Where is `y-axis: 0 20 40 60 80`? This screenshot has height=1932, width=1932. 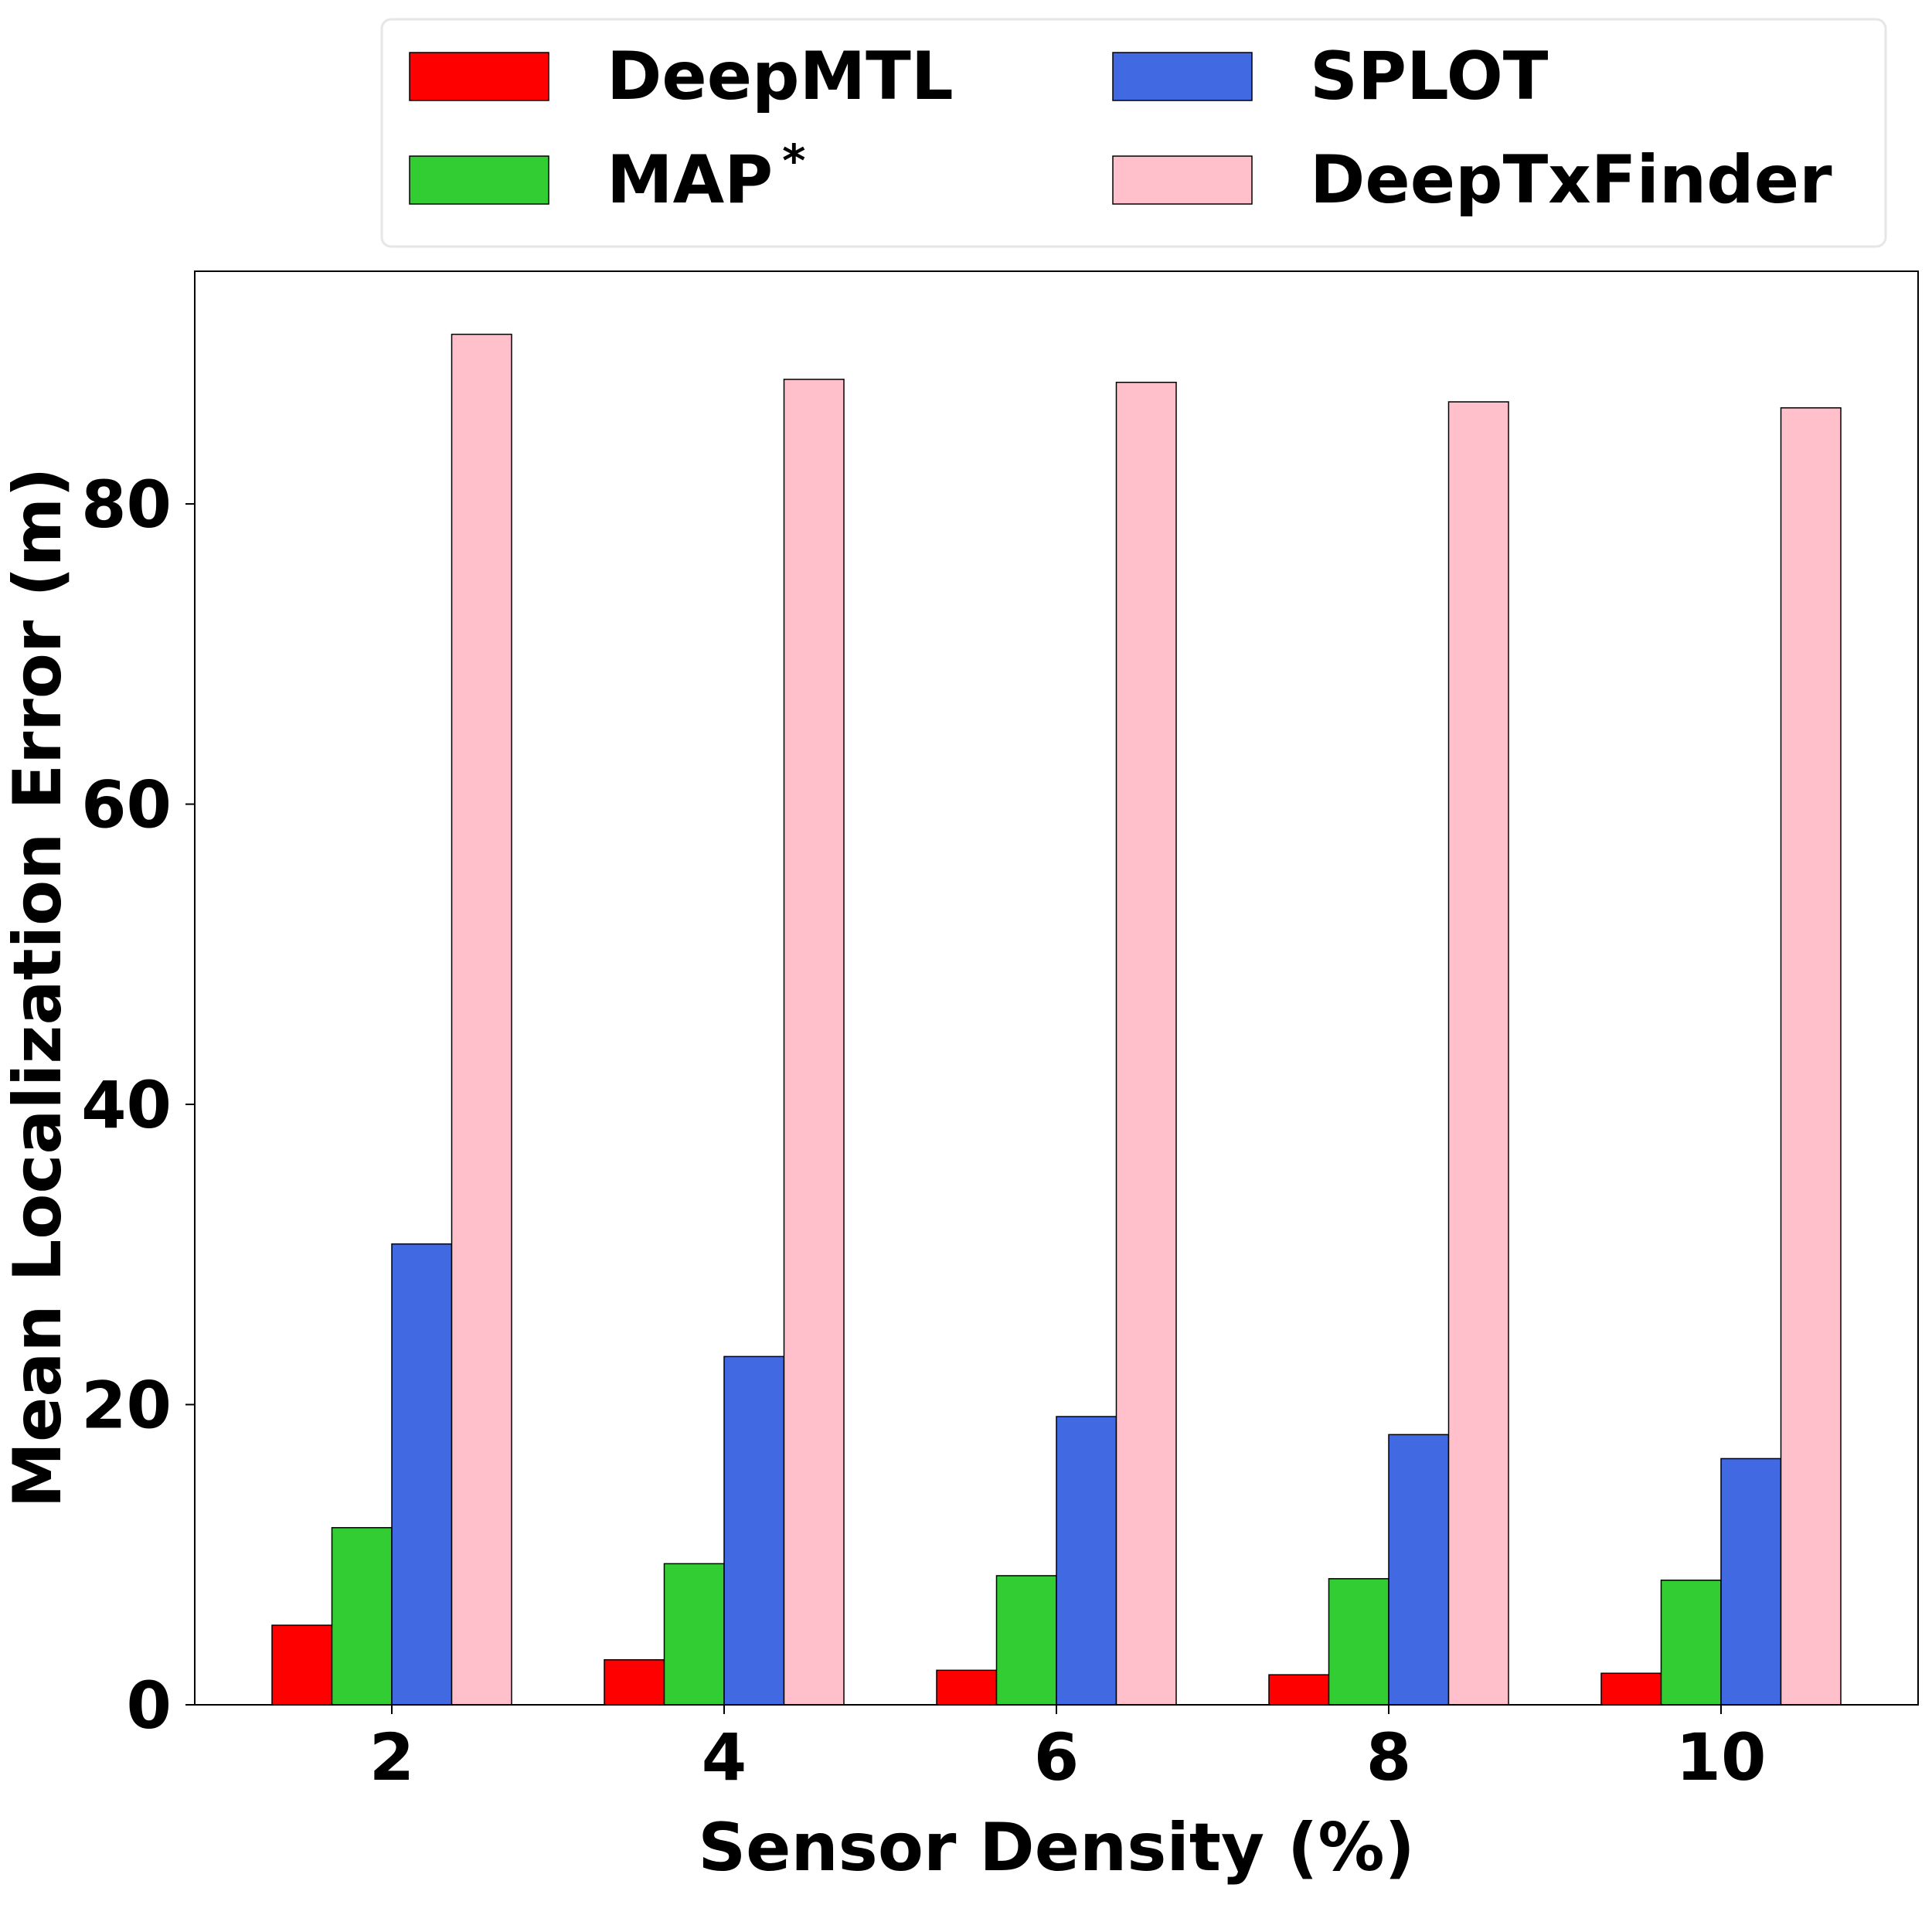
y-axis: 0 20 40 60 80 is located at coordinates (138, 1105).